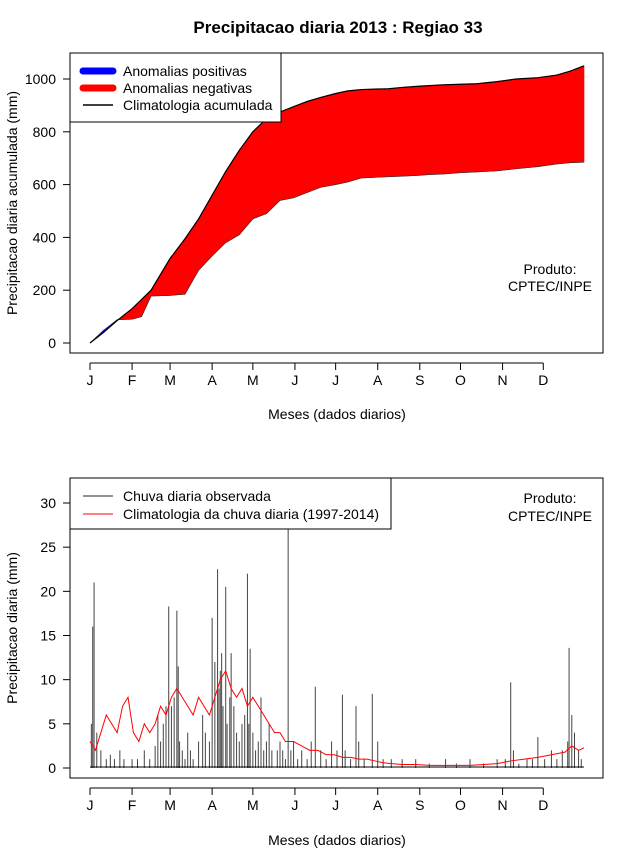 This screenshot has height=850, width=640. What do you see at coordinates (251, 514) in the screenshot?
I see `legend-label-climatology-daily: Climatologia da chuva diaria (1997-2014)` at bounding box center [251, 514].